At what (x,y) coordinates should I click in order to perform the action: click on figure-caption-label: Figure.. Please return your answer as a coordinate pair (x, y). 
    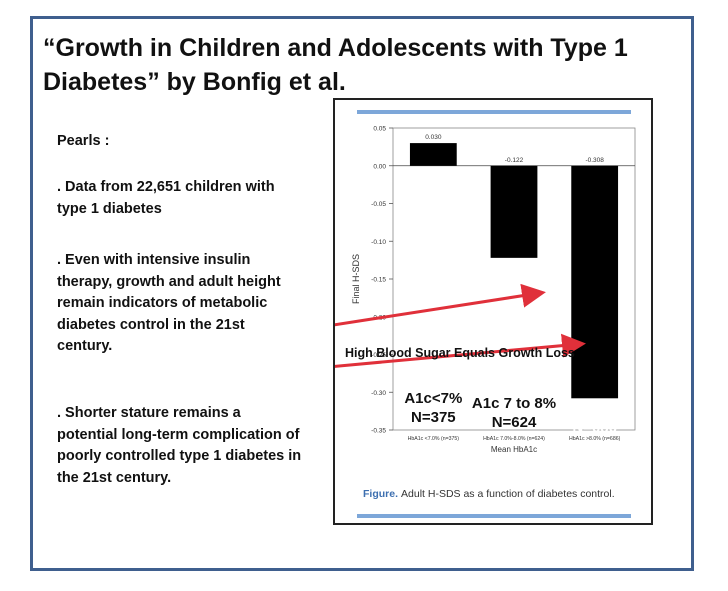
    Looking at the image, I should click on (381, 494).